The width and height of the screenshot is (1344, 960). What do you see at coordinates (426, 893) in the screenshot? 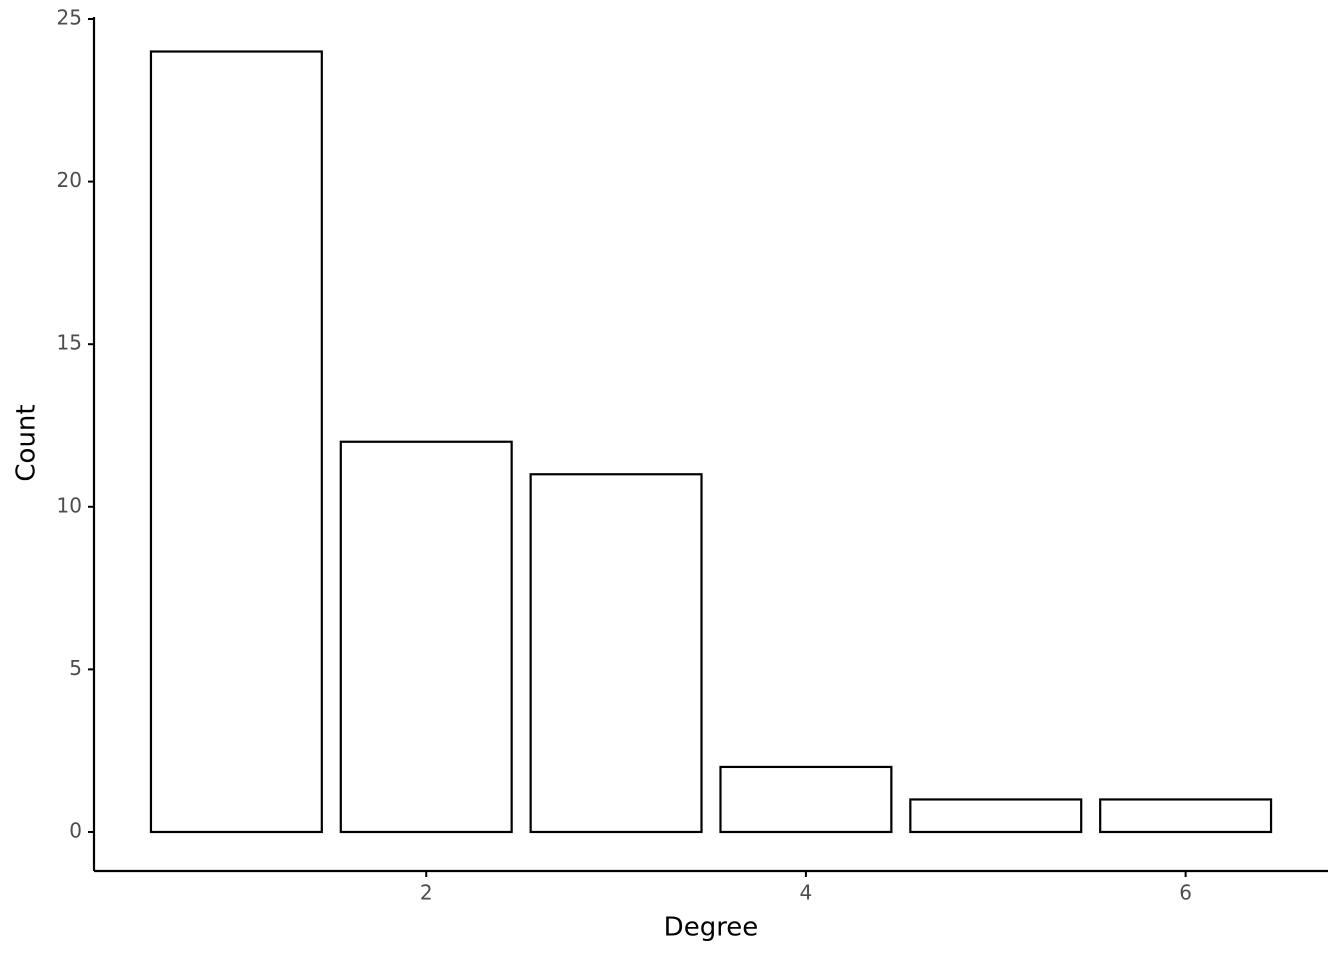
I see `x-tick-label: 2` at bounding box center [426, 893].